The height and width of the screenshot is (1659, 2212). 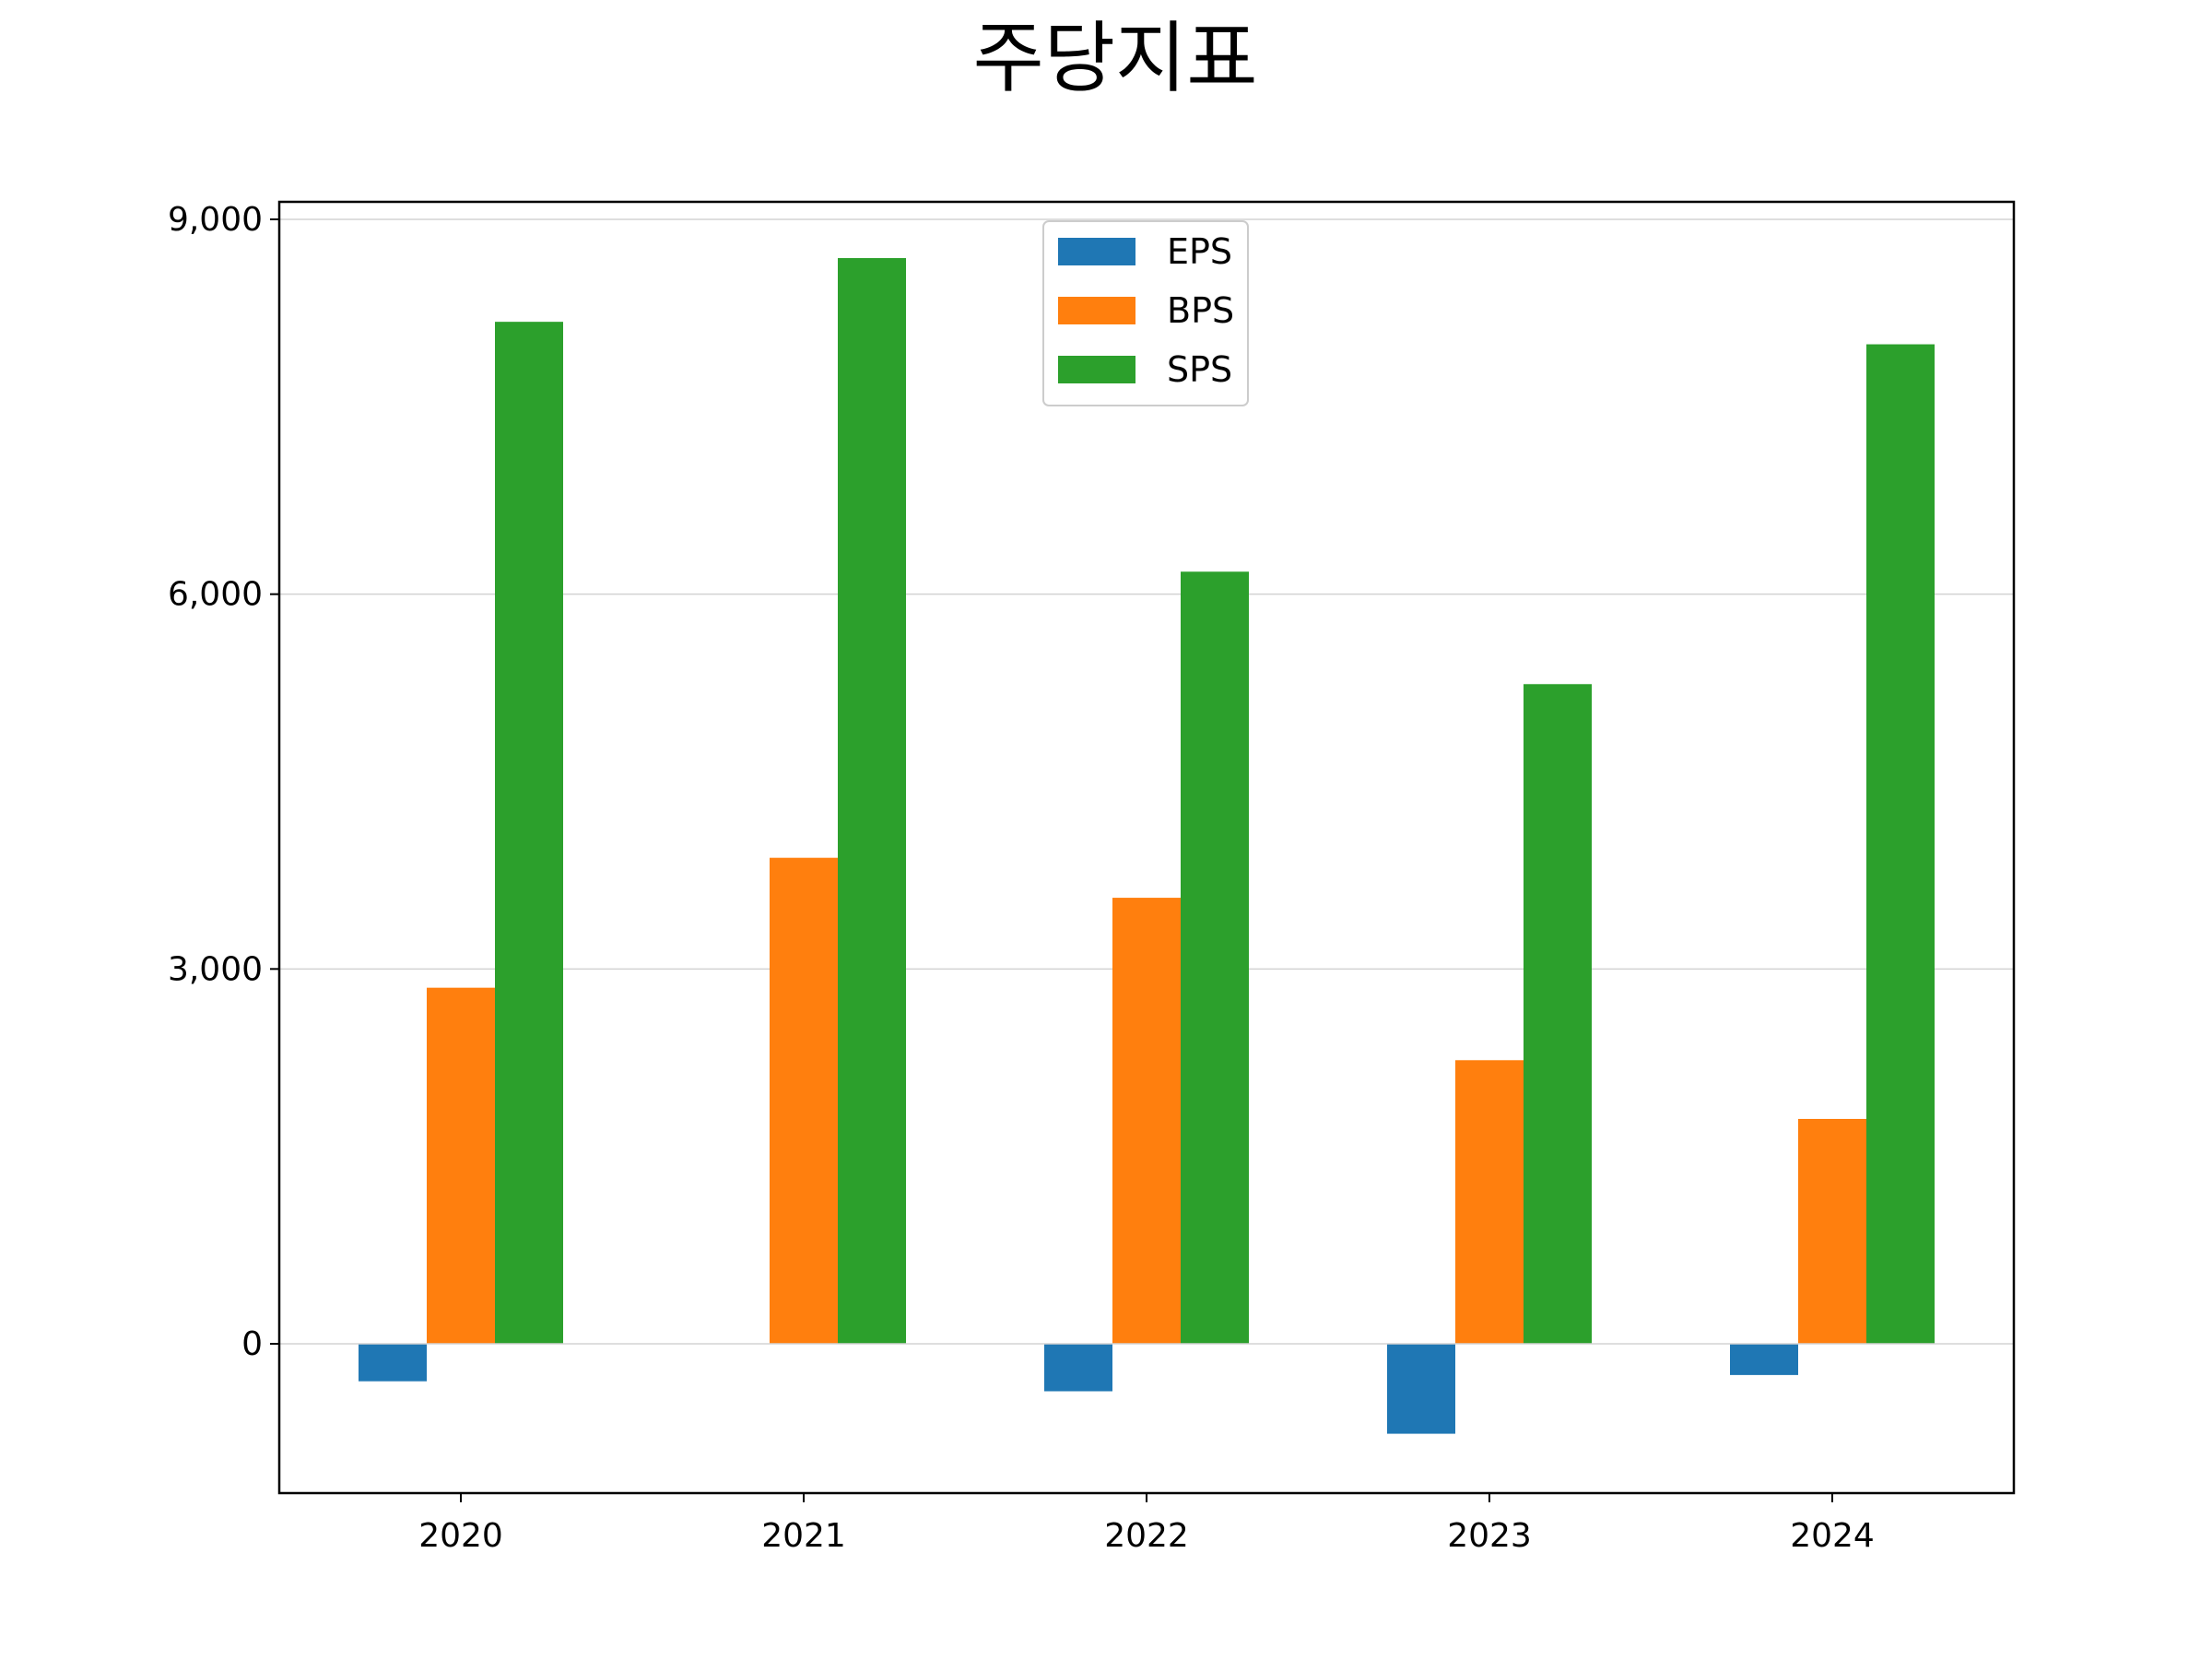 I want to click on legend-swatch-sps, so click(x=1096, y=369).